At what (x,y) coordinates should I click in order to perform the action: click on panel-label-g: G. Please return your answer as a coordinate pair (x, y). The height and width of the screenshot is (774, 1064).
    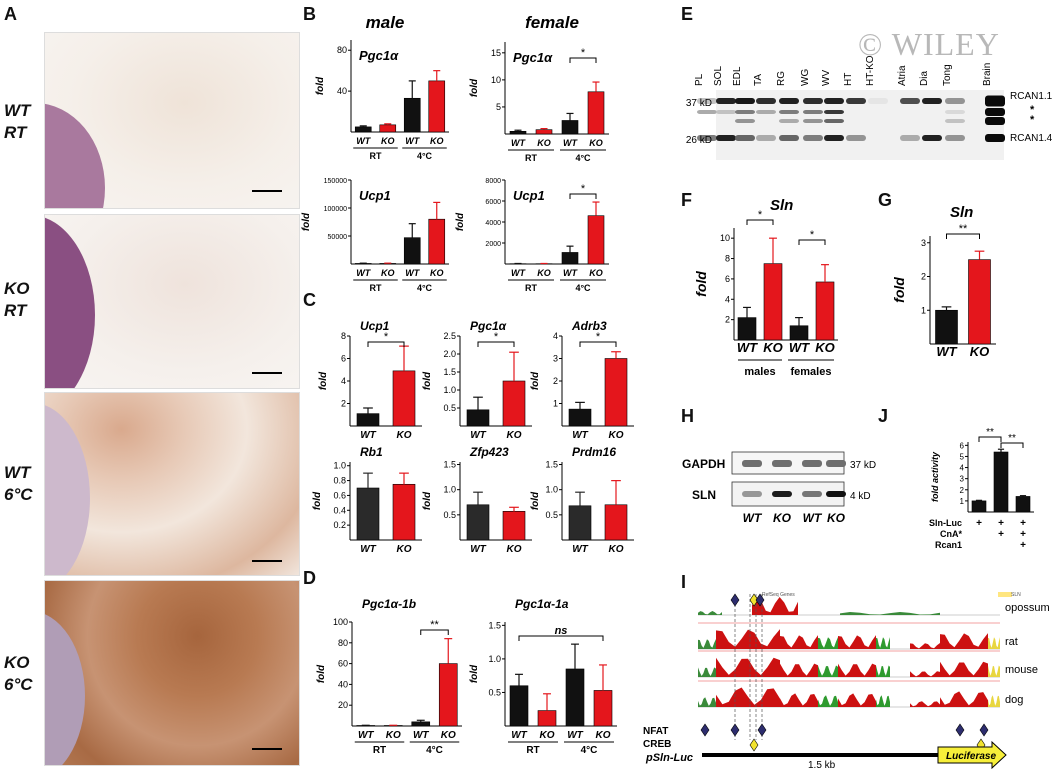
    Looking at the image, I should click on (885, 200).